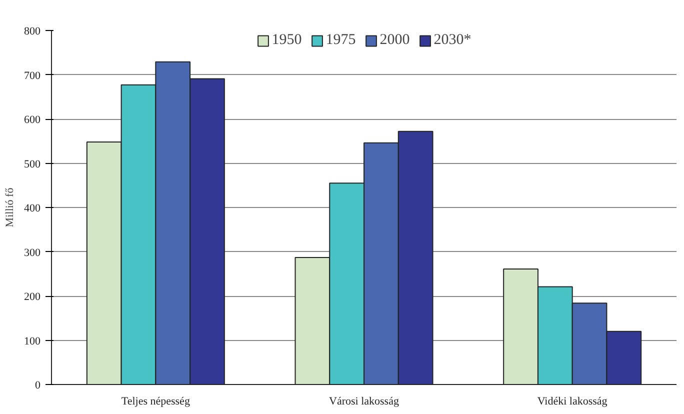 Image resolution: width=684 pixels, height=414 pixels. Describe the element at coordinates (32, 76) in the screenshot. I see `y-tick-label: 700` at that location.